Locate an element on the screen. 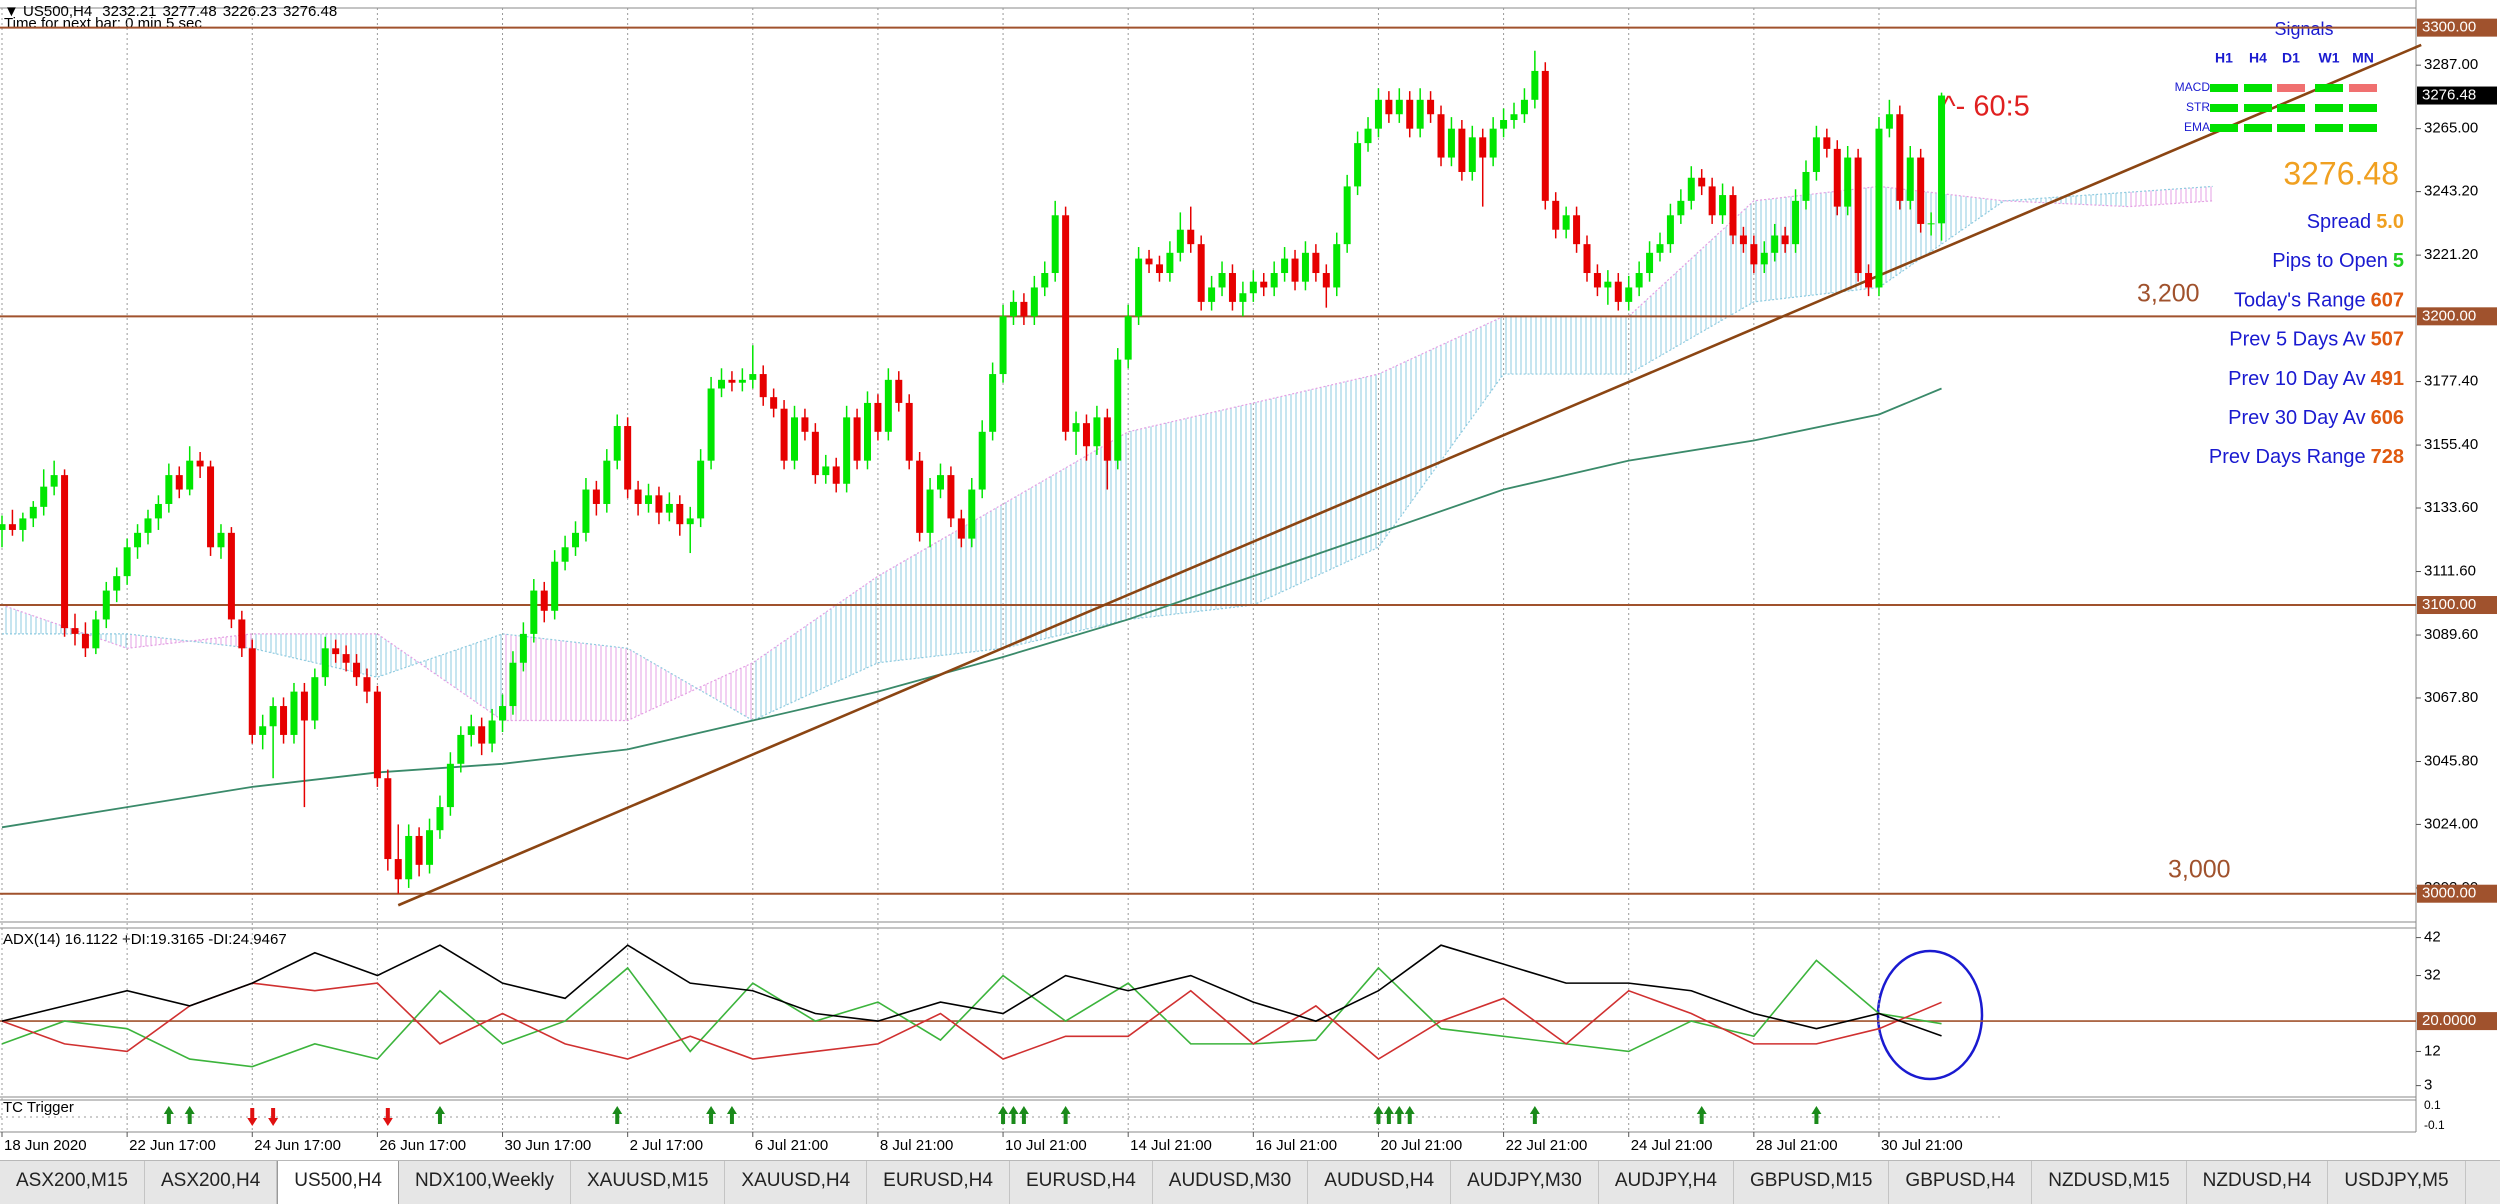 The image size is (2500, 1204). tab: AUDJPY,M30 is located at coordinates (1525, 1182).